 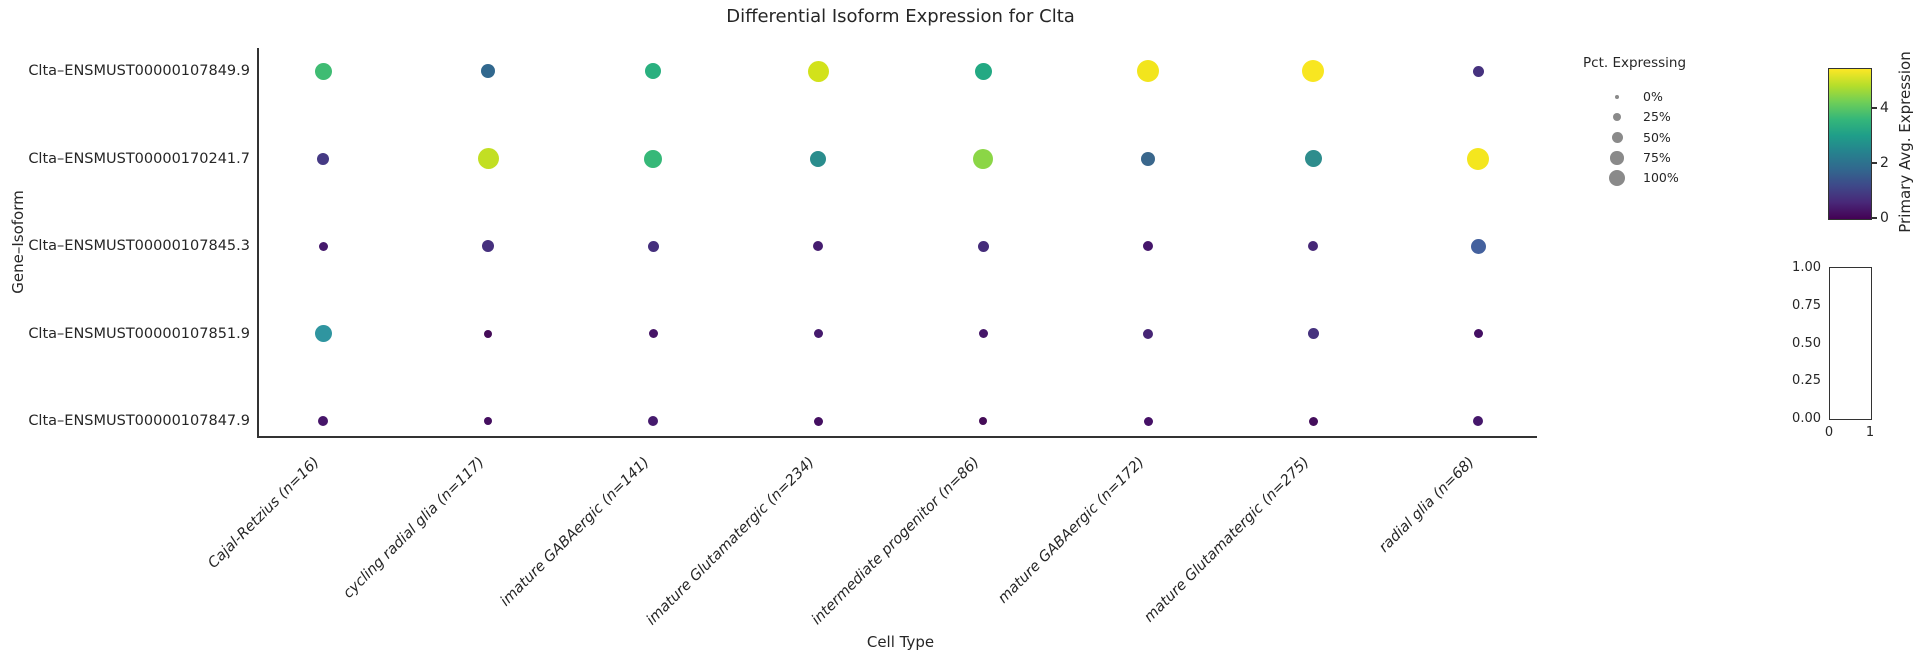 What do you see at coordinates (897, 437) in the screenshot?
I see `x-axis-spine` at bounding box center [897, 437].